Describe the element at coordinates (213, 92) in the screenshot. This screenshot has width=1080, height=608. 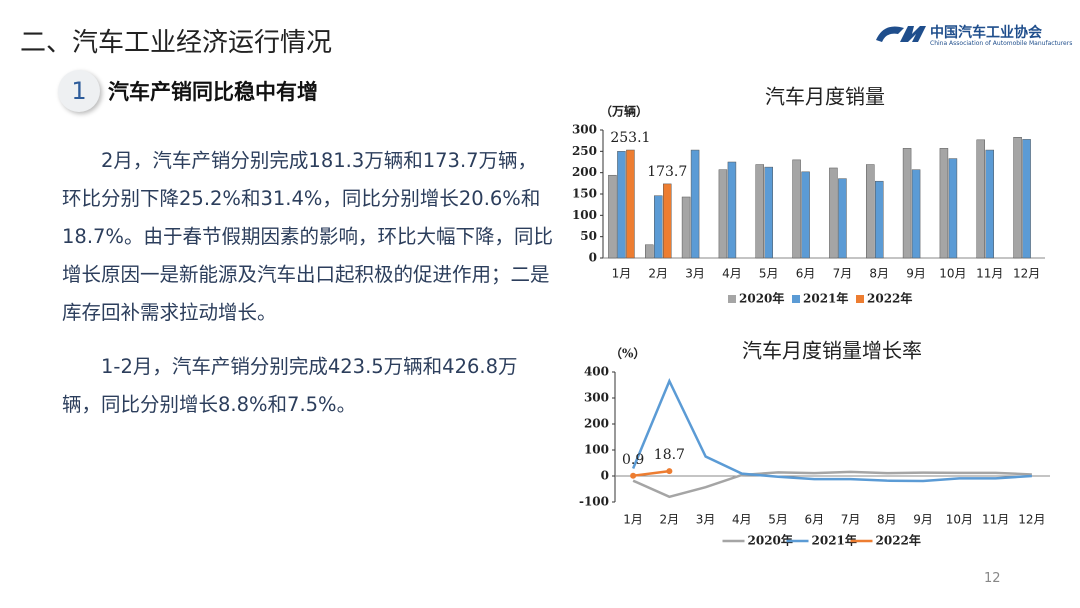
I see `section-heading: 汽车产销同比稳中有增` at that location.